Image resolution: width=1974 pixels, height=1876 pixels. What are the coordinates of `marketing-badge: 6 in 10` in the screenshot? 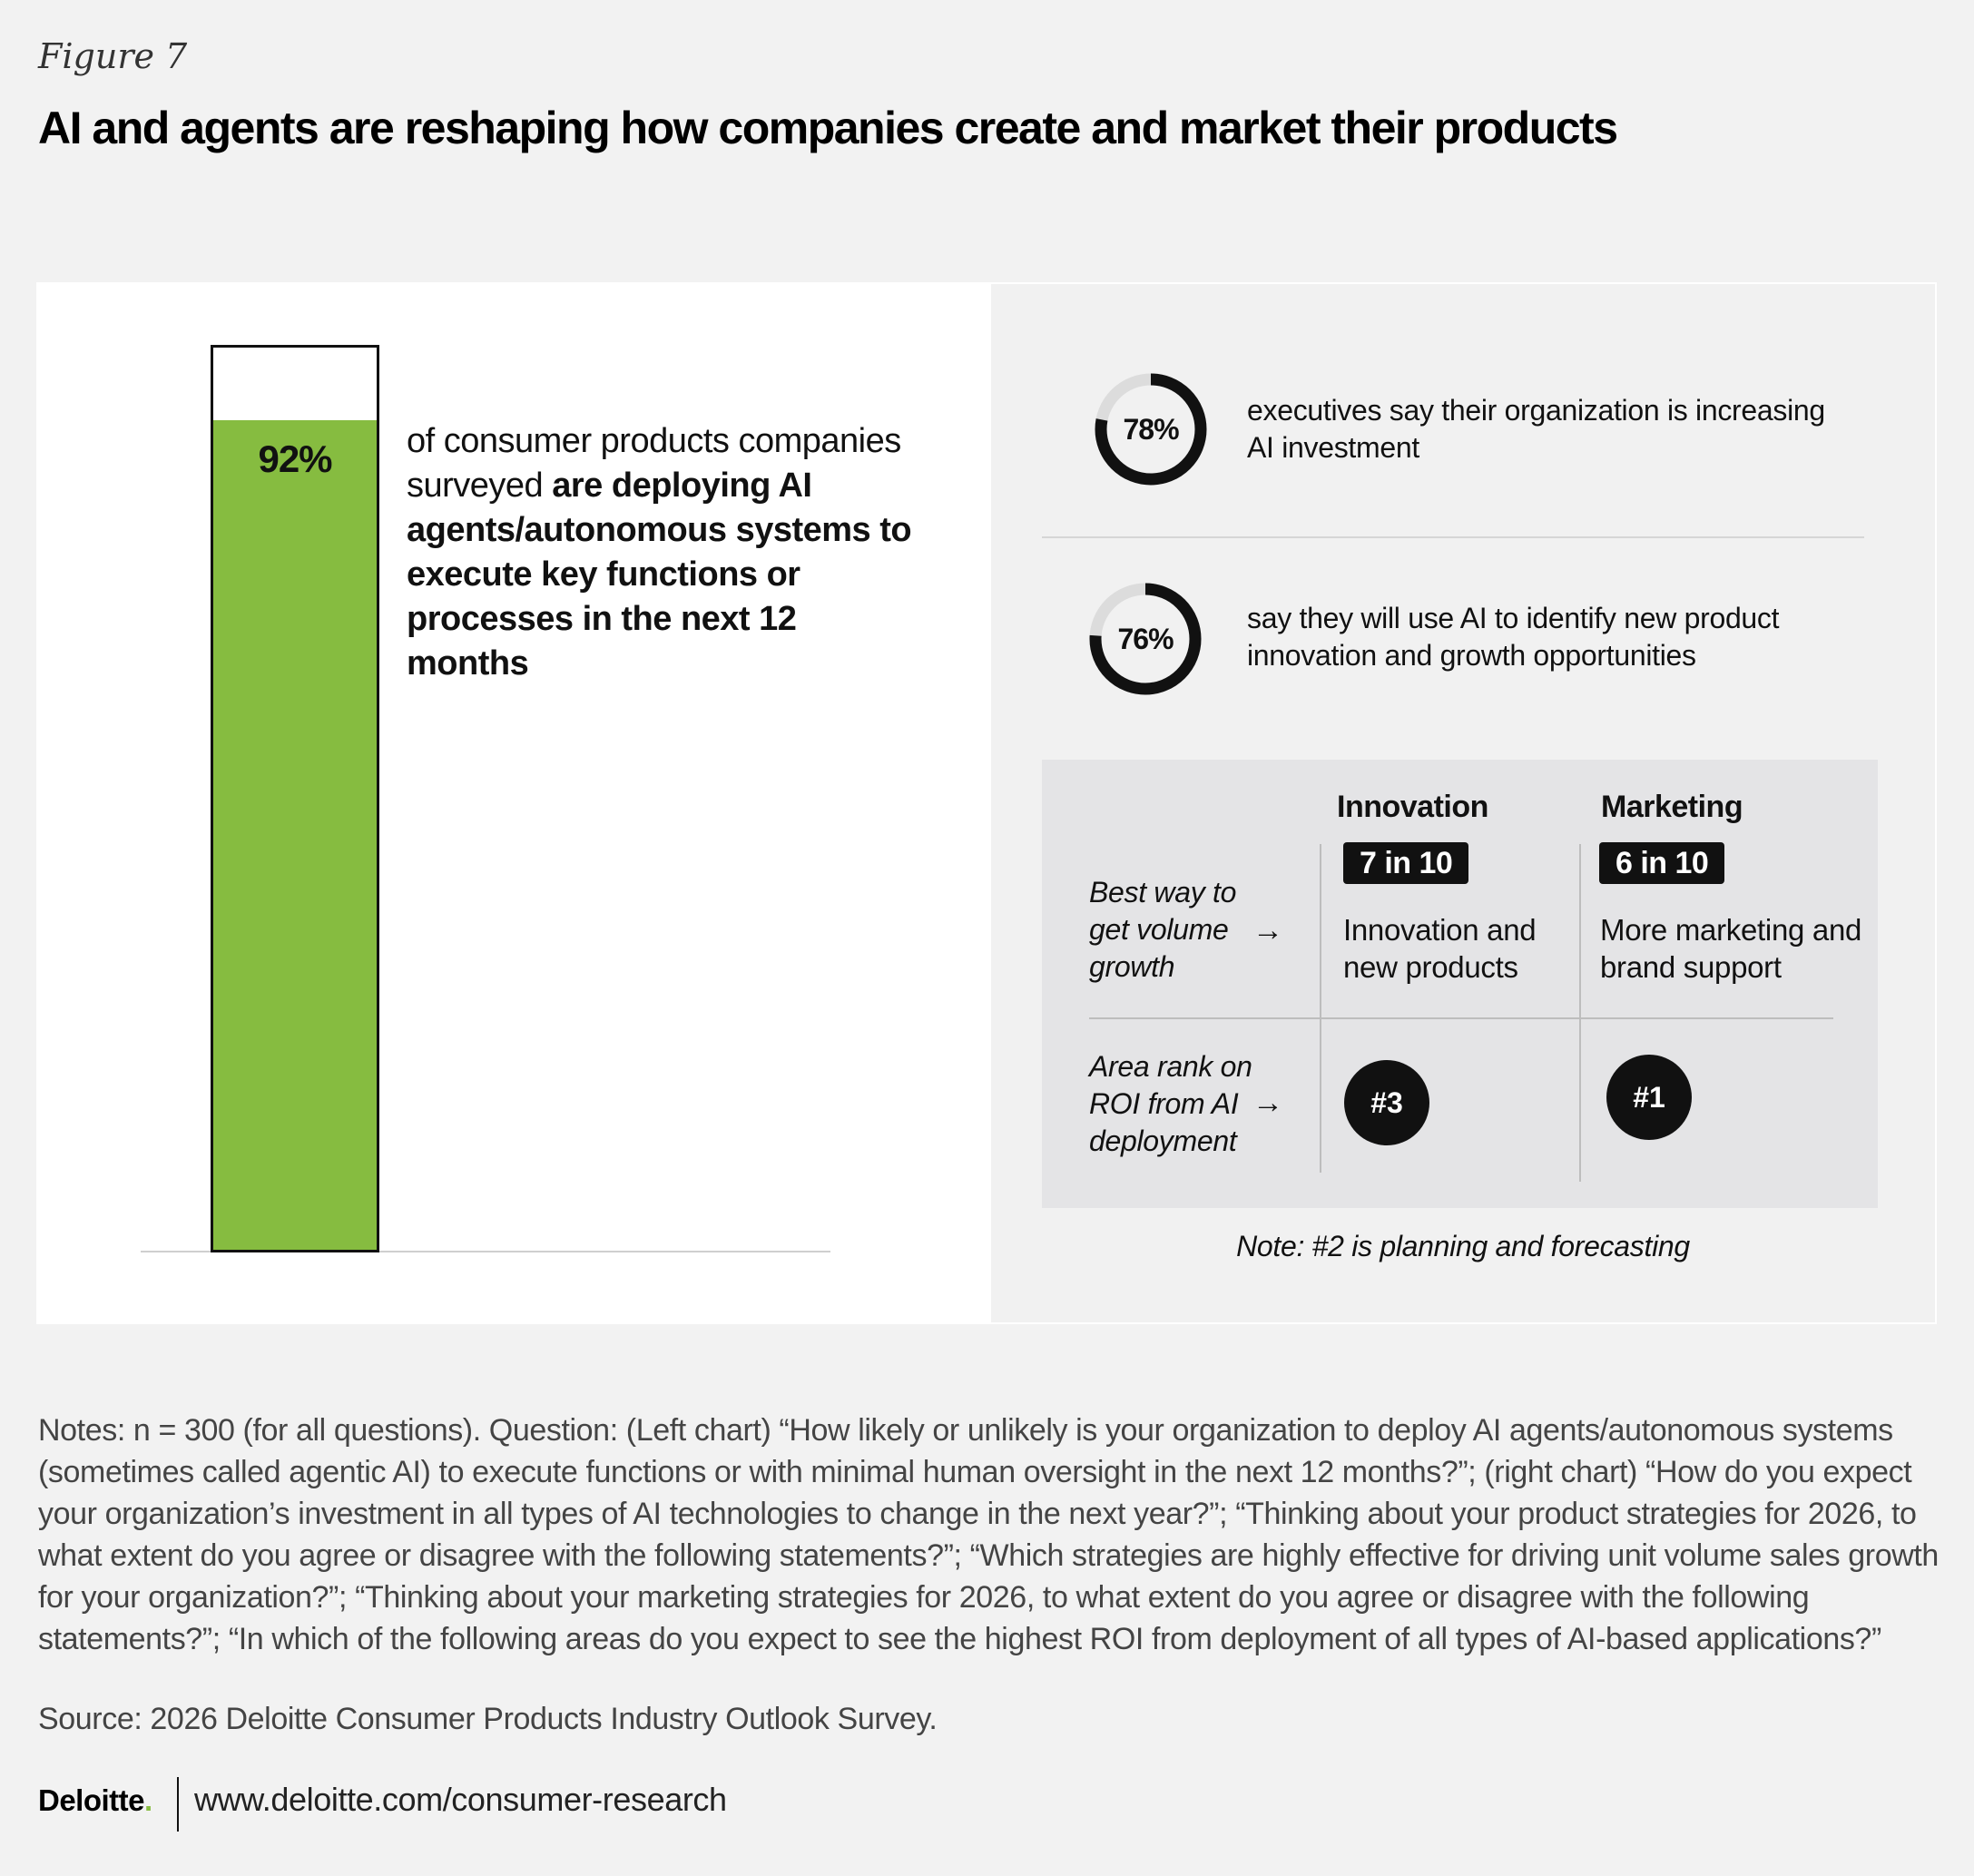 It's located at (1662, 863).